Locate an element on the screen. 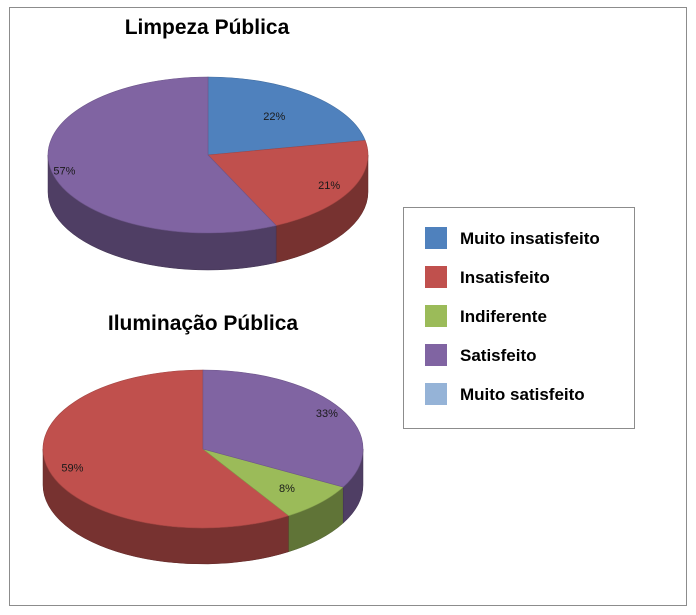 This screenshot has width=696, height=615. pie-slice-muito-insatisfeito is located at coordinates (286, 116).